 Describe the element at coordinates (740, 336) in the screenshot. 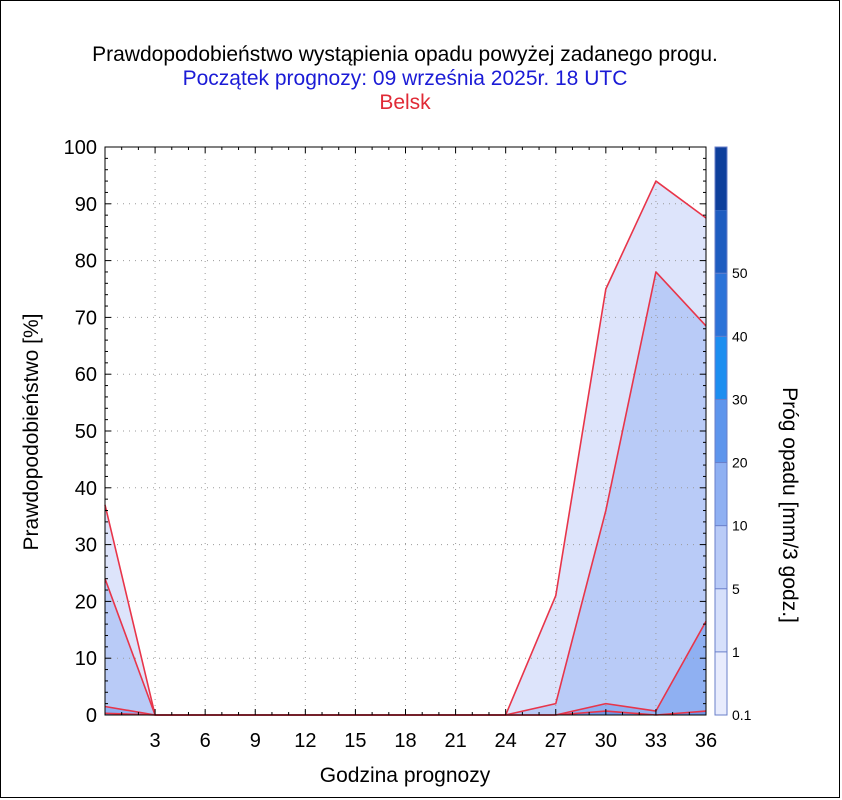

I see `colorbar-tick-label: 40` at that location.